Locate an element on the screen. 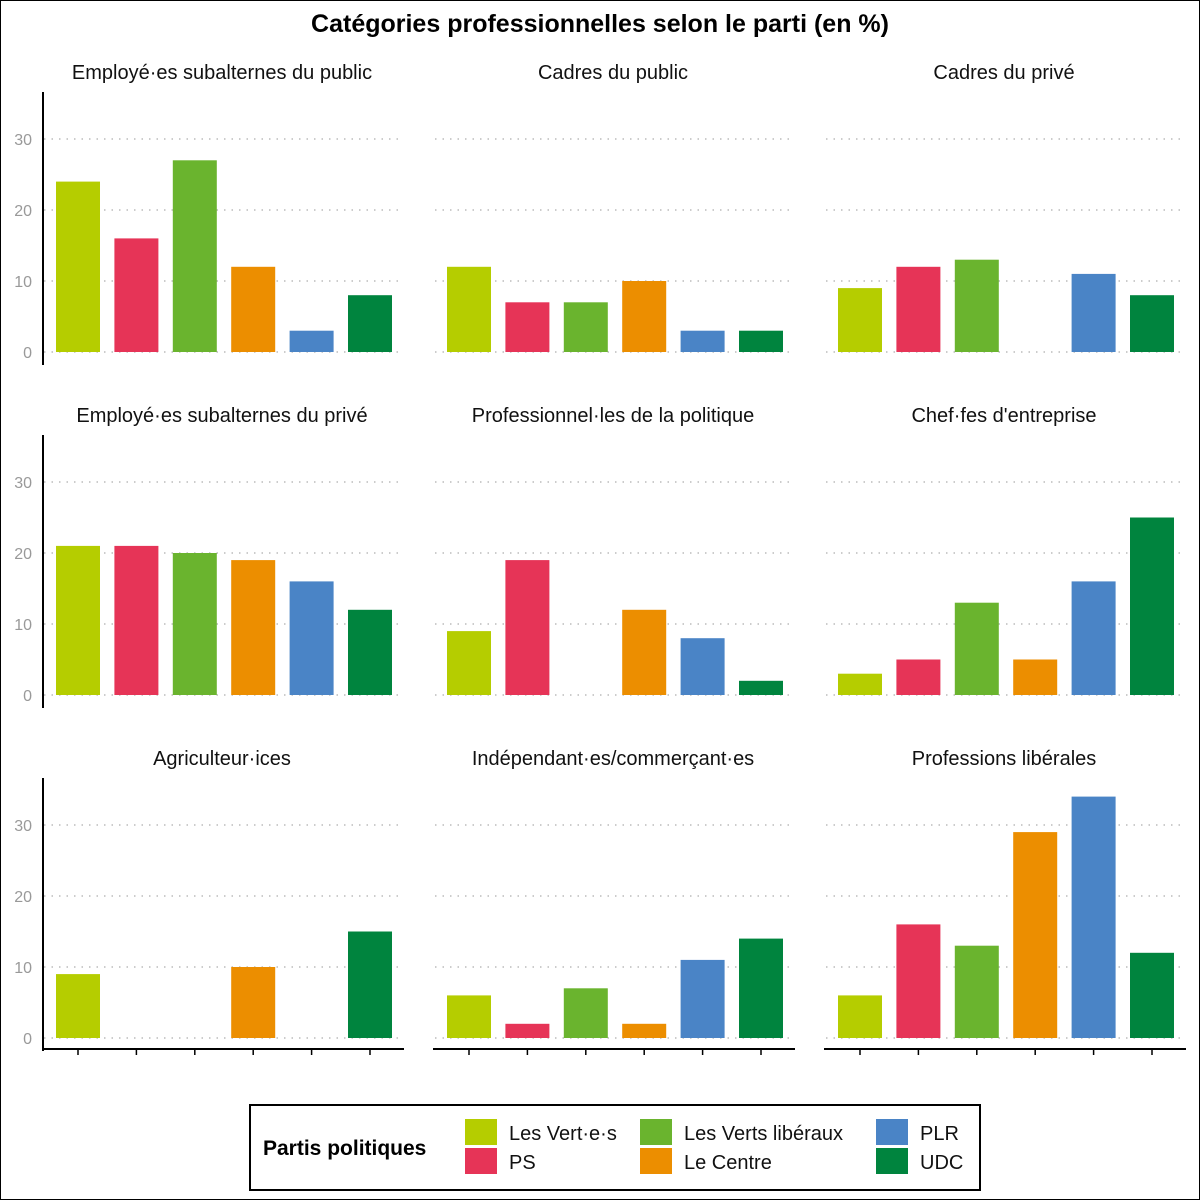  legend-item: Le Centre is located at coordinates (706, 1161).